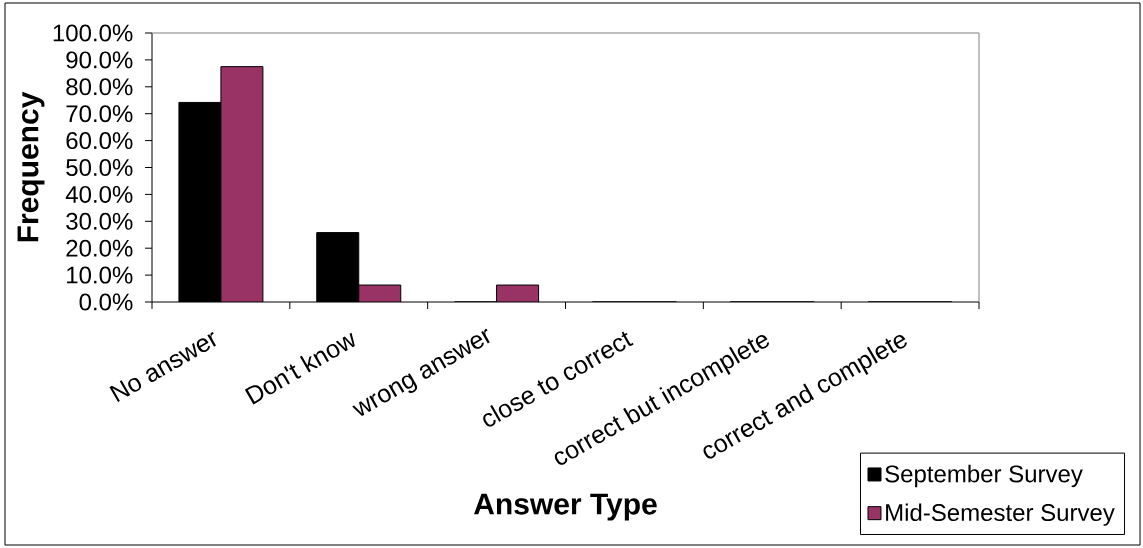  I want to click on y-tick-label: 0.0%, so click(106, 302).